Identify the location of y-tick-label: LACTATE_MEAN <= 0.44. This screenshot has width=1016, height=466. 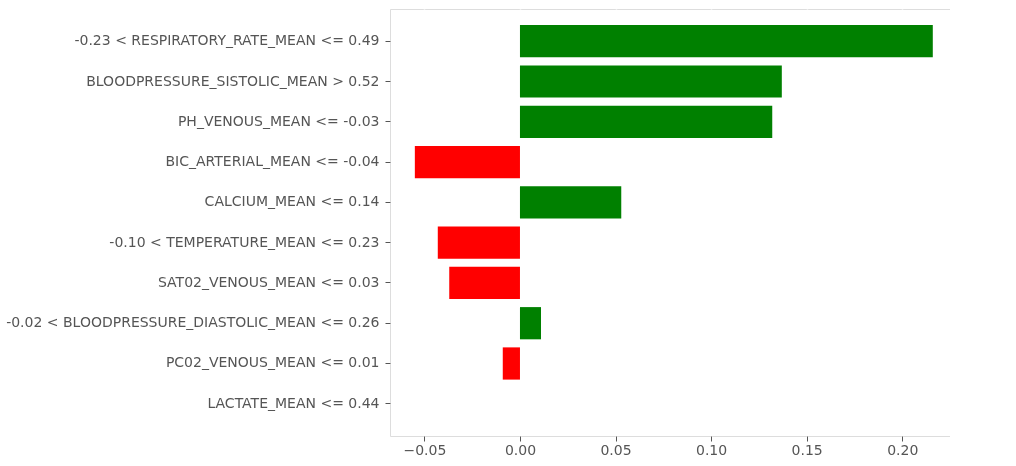
(293, 402).